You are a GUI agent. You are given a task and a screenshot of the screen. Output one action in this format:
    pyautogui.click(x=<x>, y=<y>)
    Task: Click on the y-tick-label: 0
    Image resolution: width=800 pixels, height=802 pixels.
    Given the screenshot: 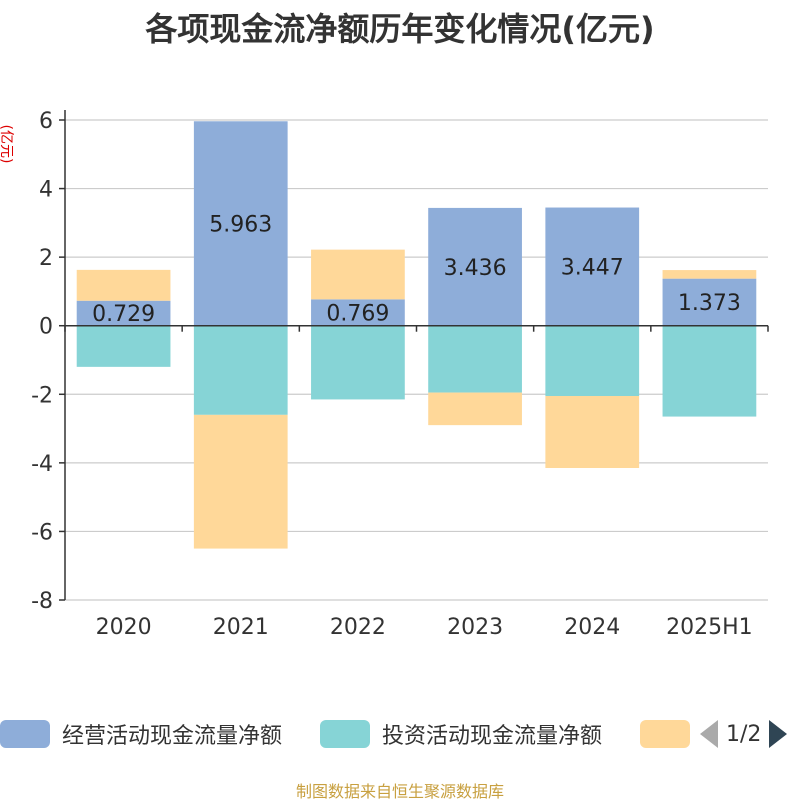 What is the action you would take?
    pyautogui.click(x=46, y=327)
    